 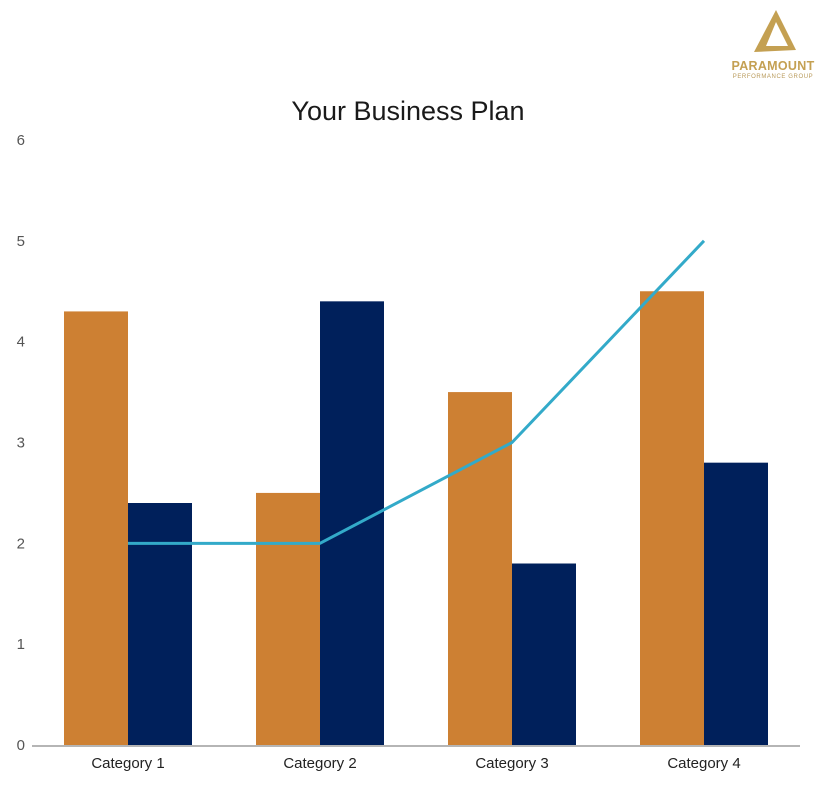 I want to click on logo-triangle-icon, so click(x=775, y=31).